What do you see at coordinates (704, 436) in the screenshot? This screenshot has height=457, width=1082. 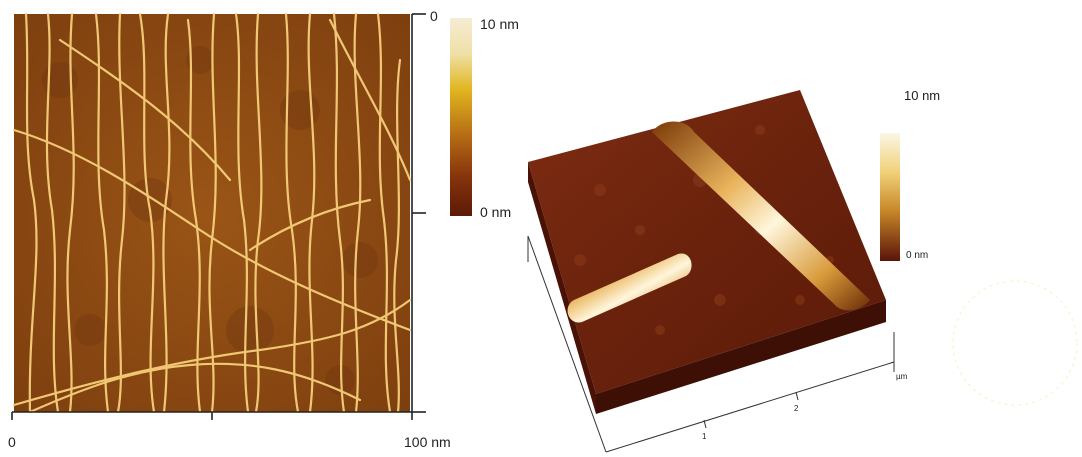 I see `right-axis-tick-1: 1` at bounding box center [704, 436].